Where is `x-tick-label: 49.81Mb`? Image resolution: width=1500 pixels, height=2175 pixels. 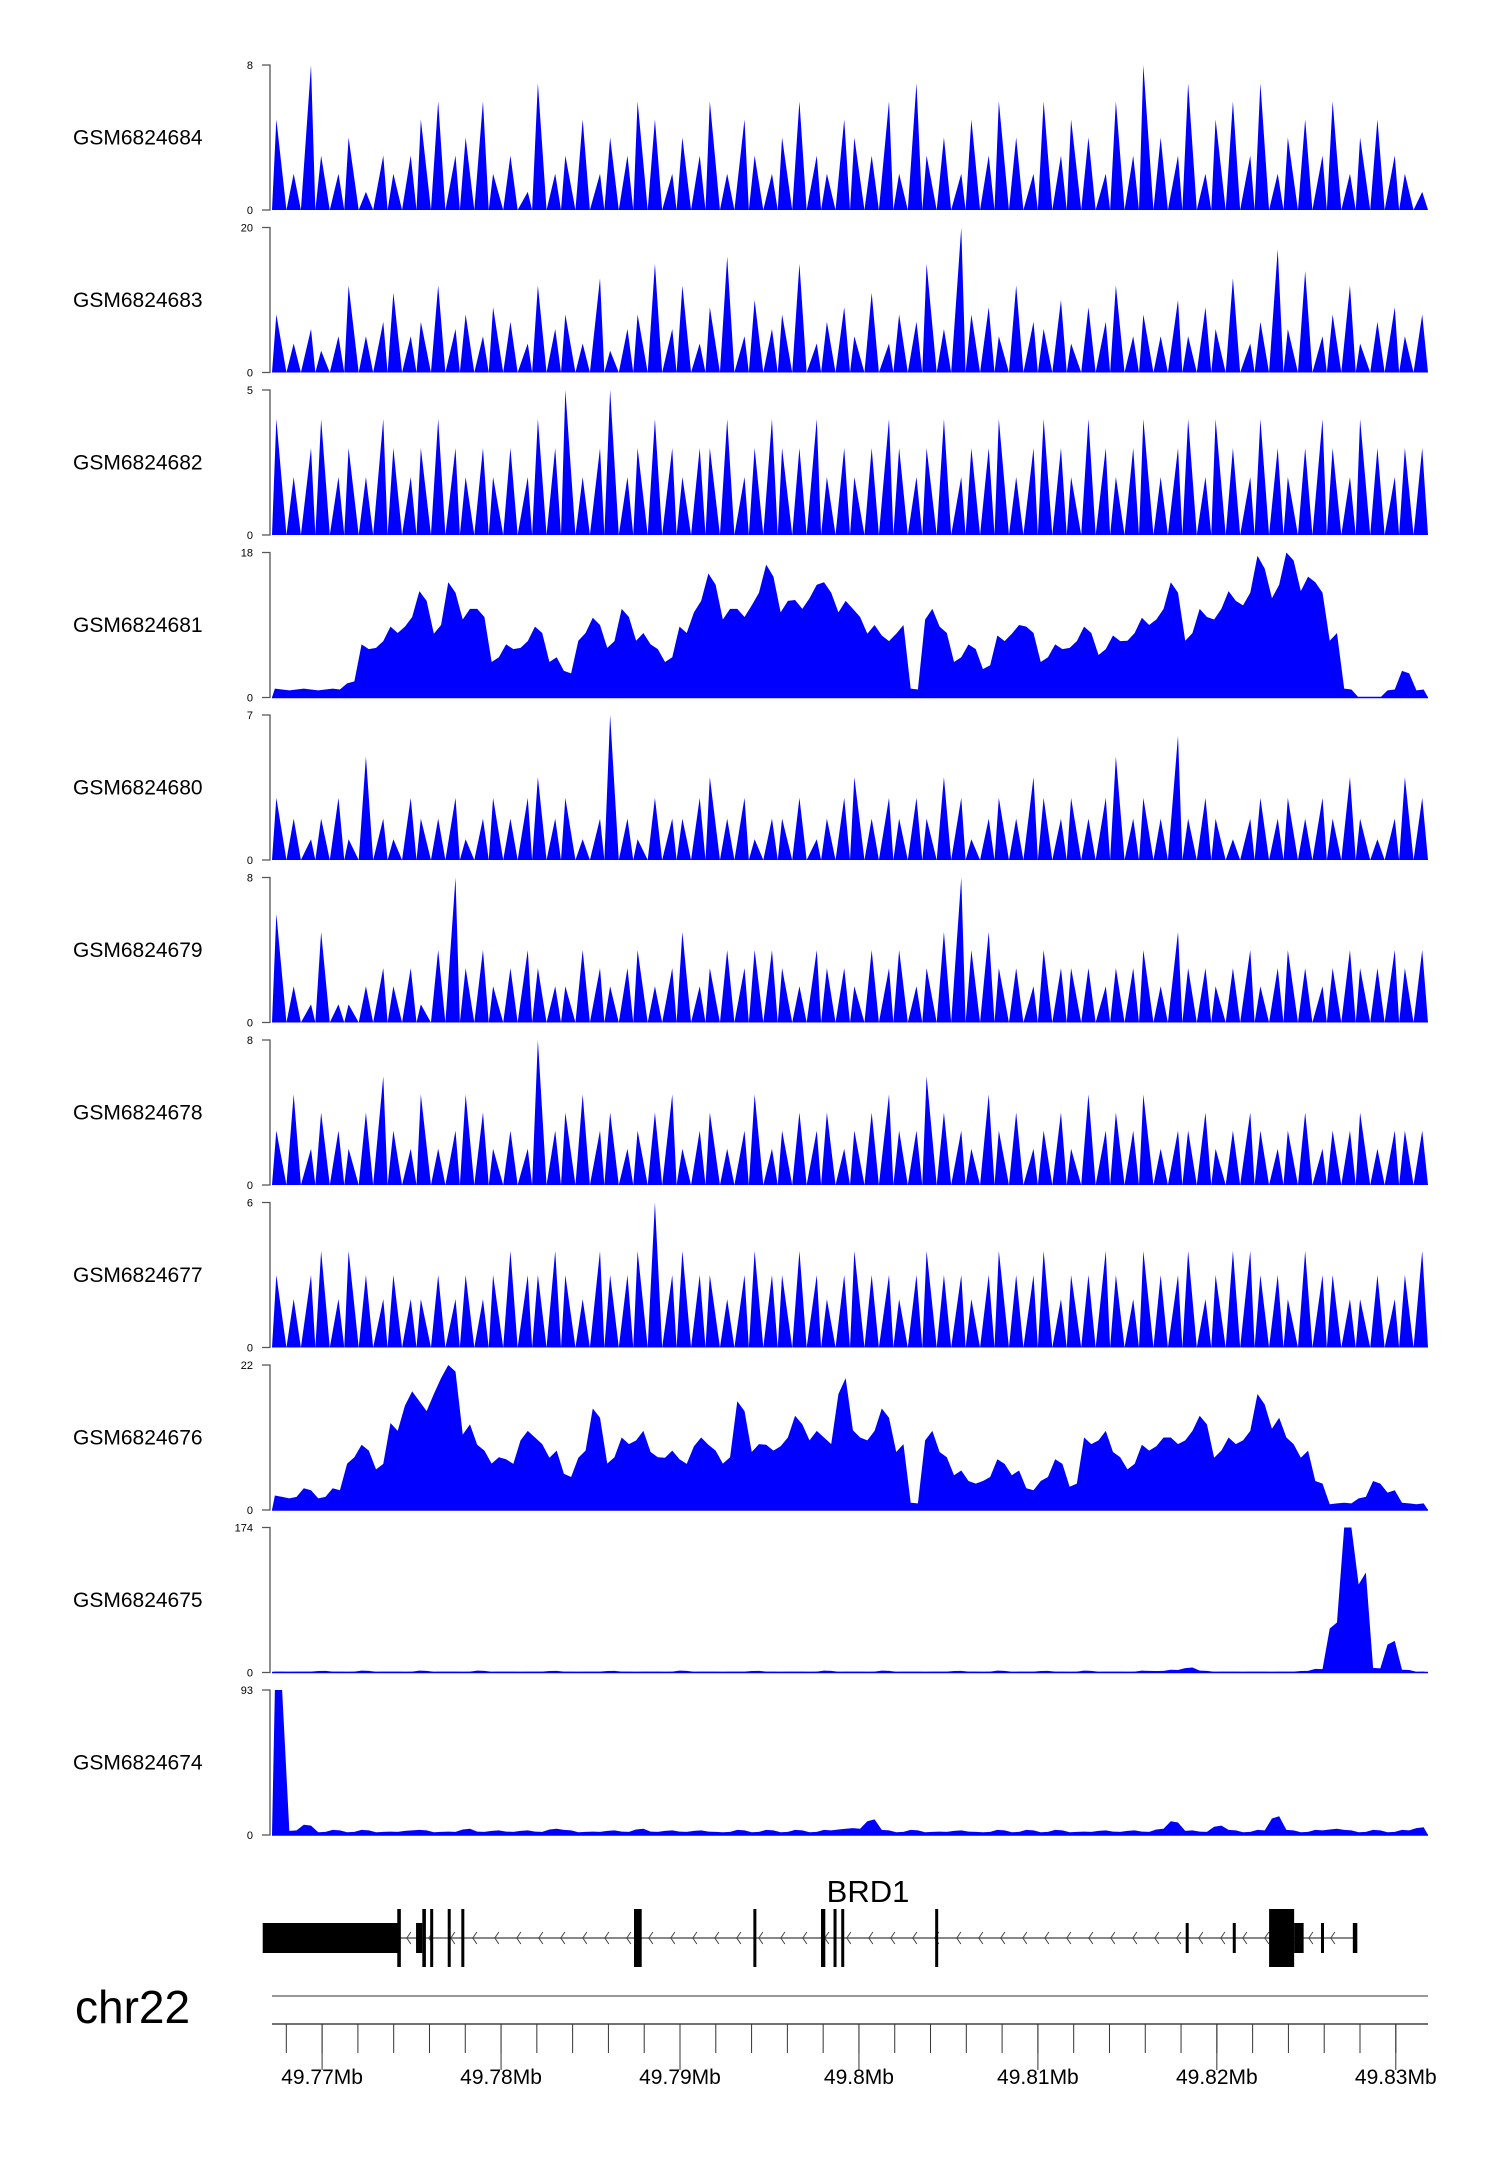 x-tick-label: 49.81Mb is located at coordinates (1038, 2077).